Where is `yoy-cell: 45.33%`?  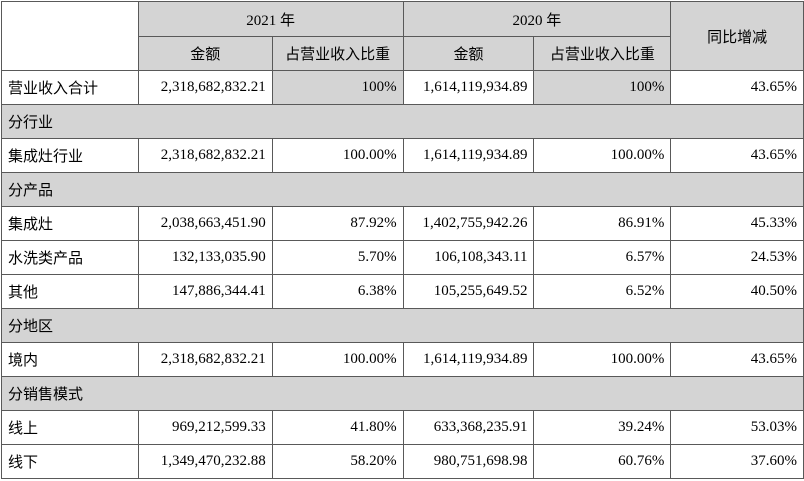 yoy-cell: 45.33% is located at coordinates (737, 223).